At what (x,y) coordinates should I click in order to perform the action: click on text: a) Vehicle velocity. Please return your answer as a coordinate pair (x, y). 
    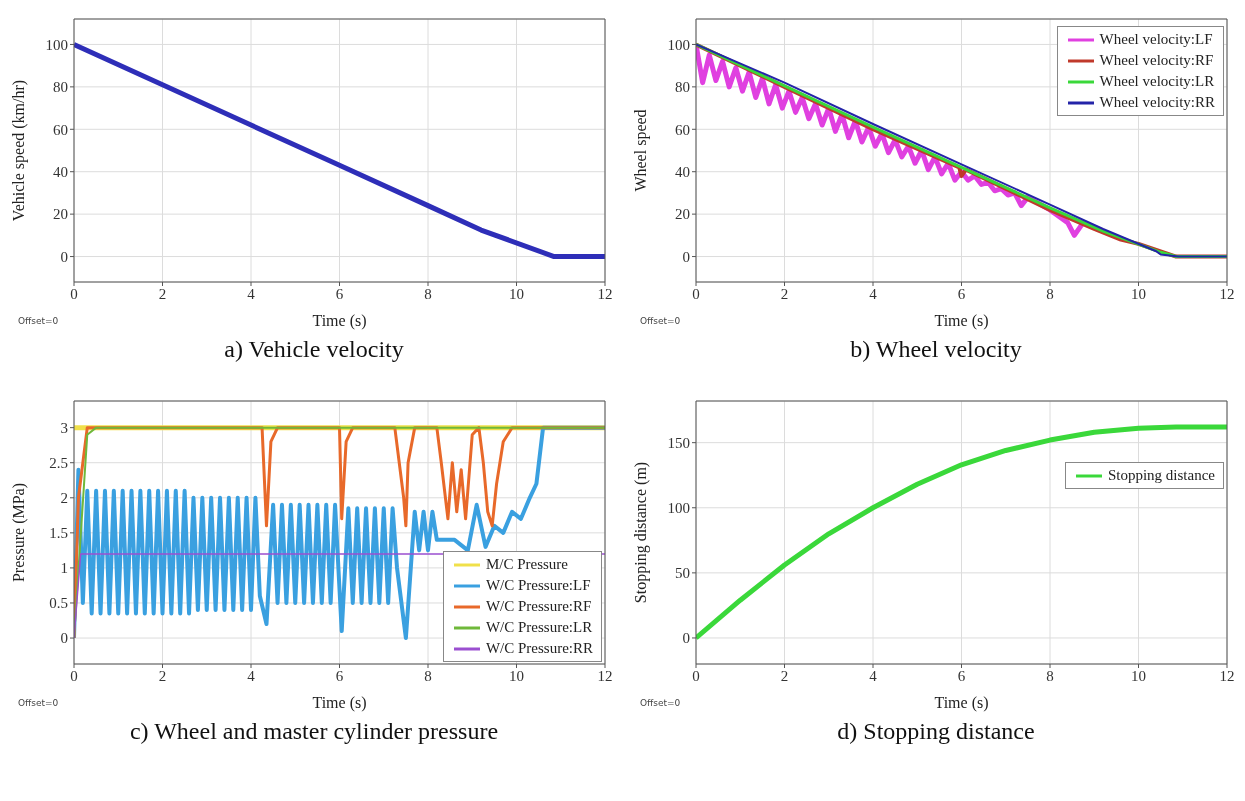
    Looking at the image, I should click on (314, 349).